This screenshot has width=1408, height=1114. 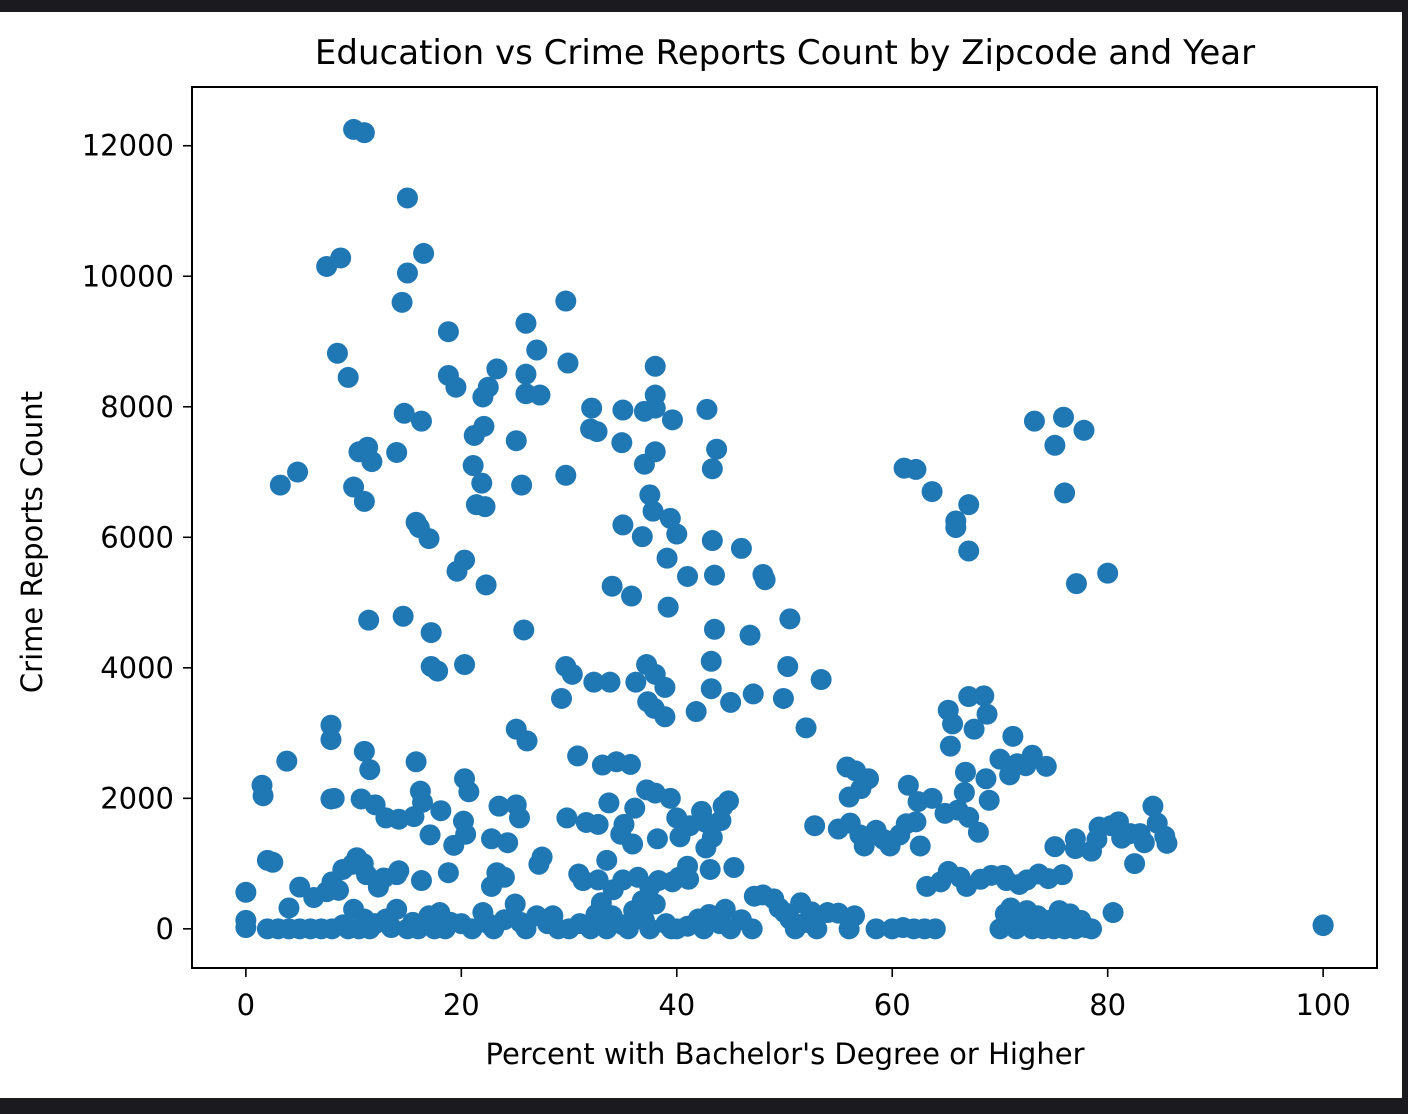 I want to click on y-tick-label: 8000, so click(x=137, y=407).